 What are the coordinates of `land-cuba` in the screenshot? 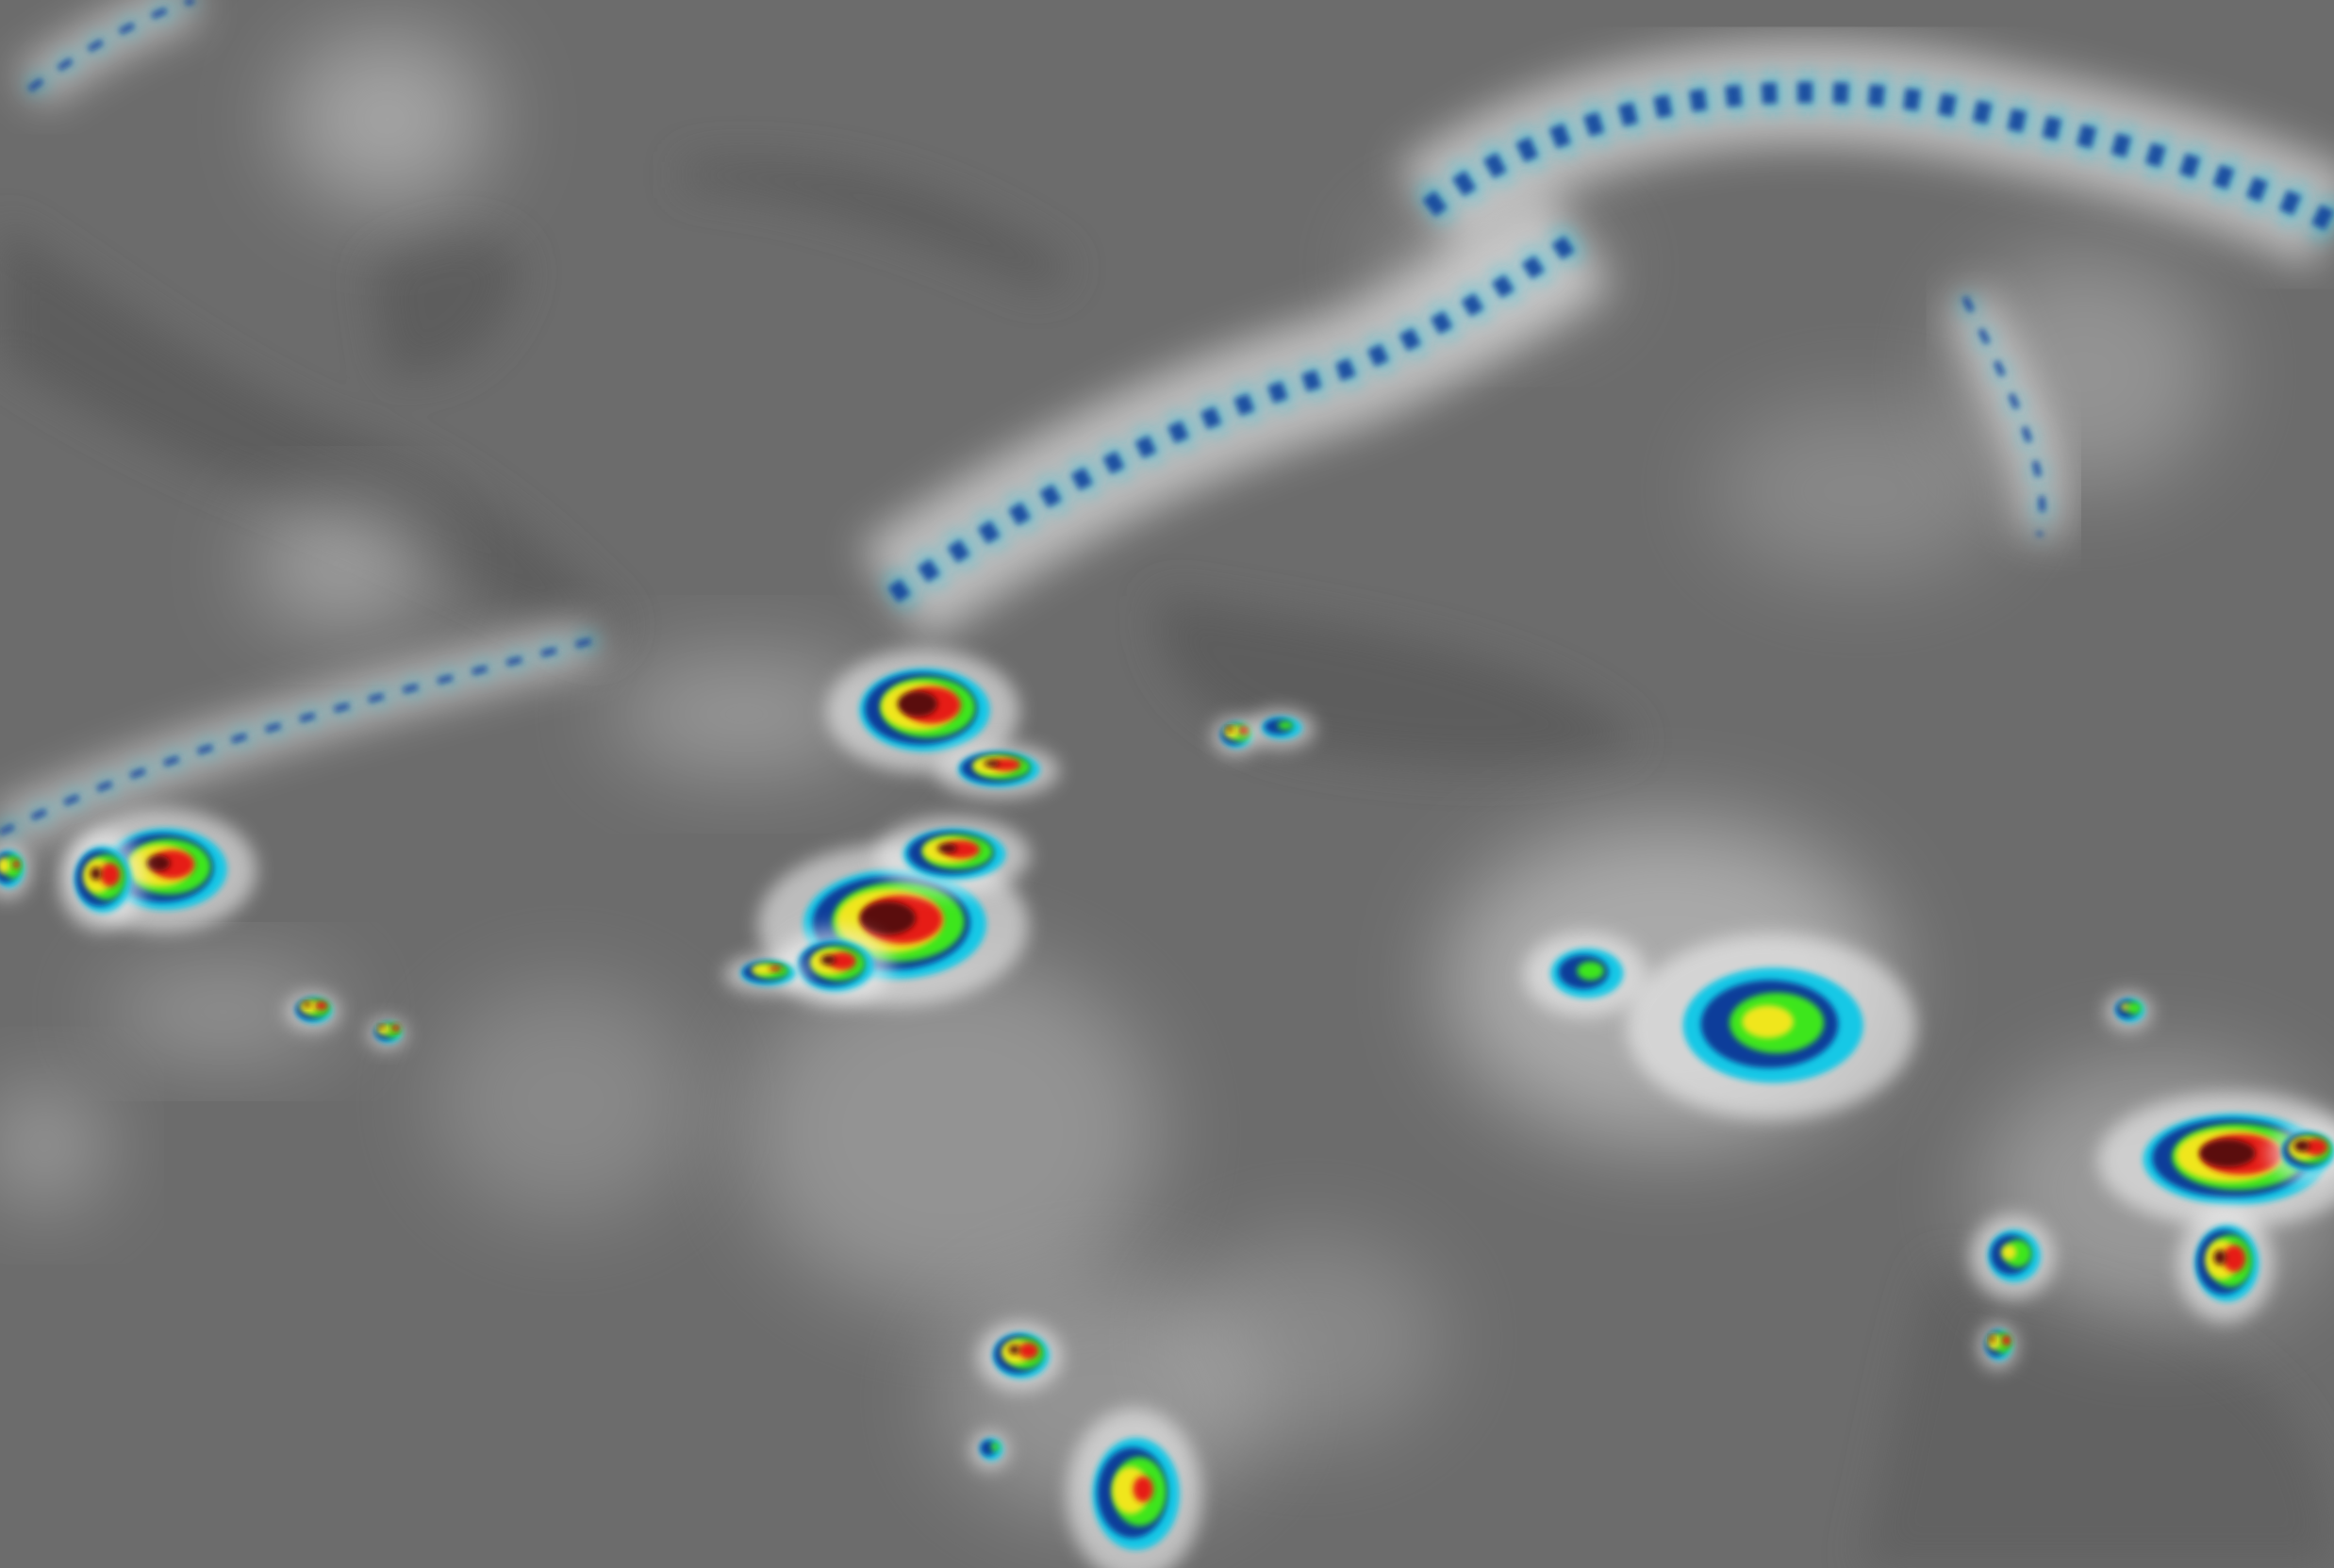 It's located at (878, 225).